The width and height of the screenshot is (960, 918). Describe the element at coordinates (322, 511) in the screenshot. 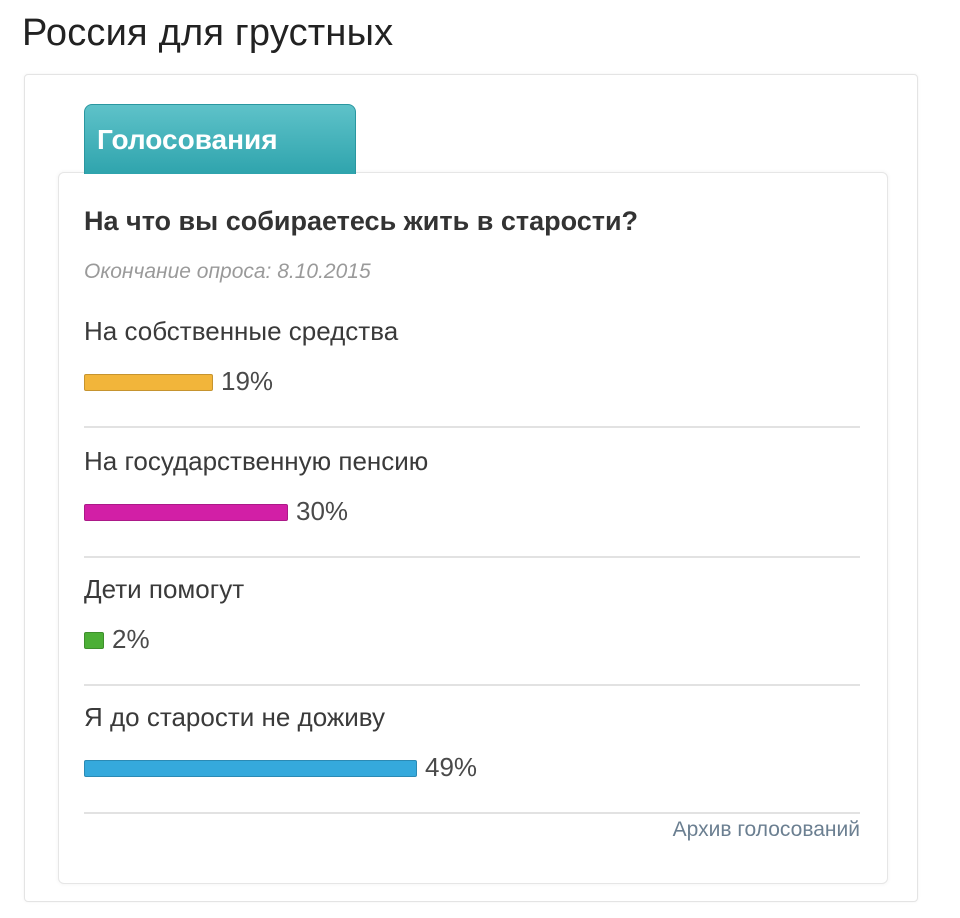

I see `result-percent: 30%` at that location.